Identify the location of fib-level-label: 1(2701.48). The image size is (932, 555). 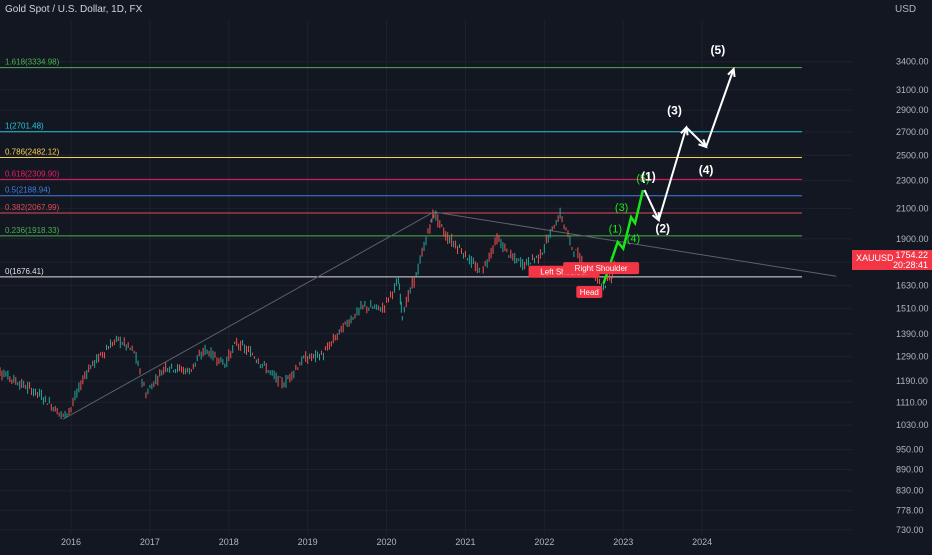
(24, 126).